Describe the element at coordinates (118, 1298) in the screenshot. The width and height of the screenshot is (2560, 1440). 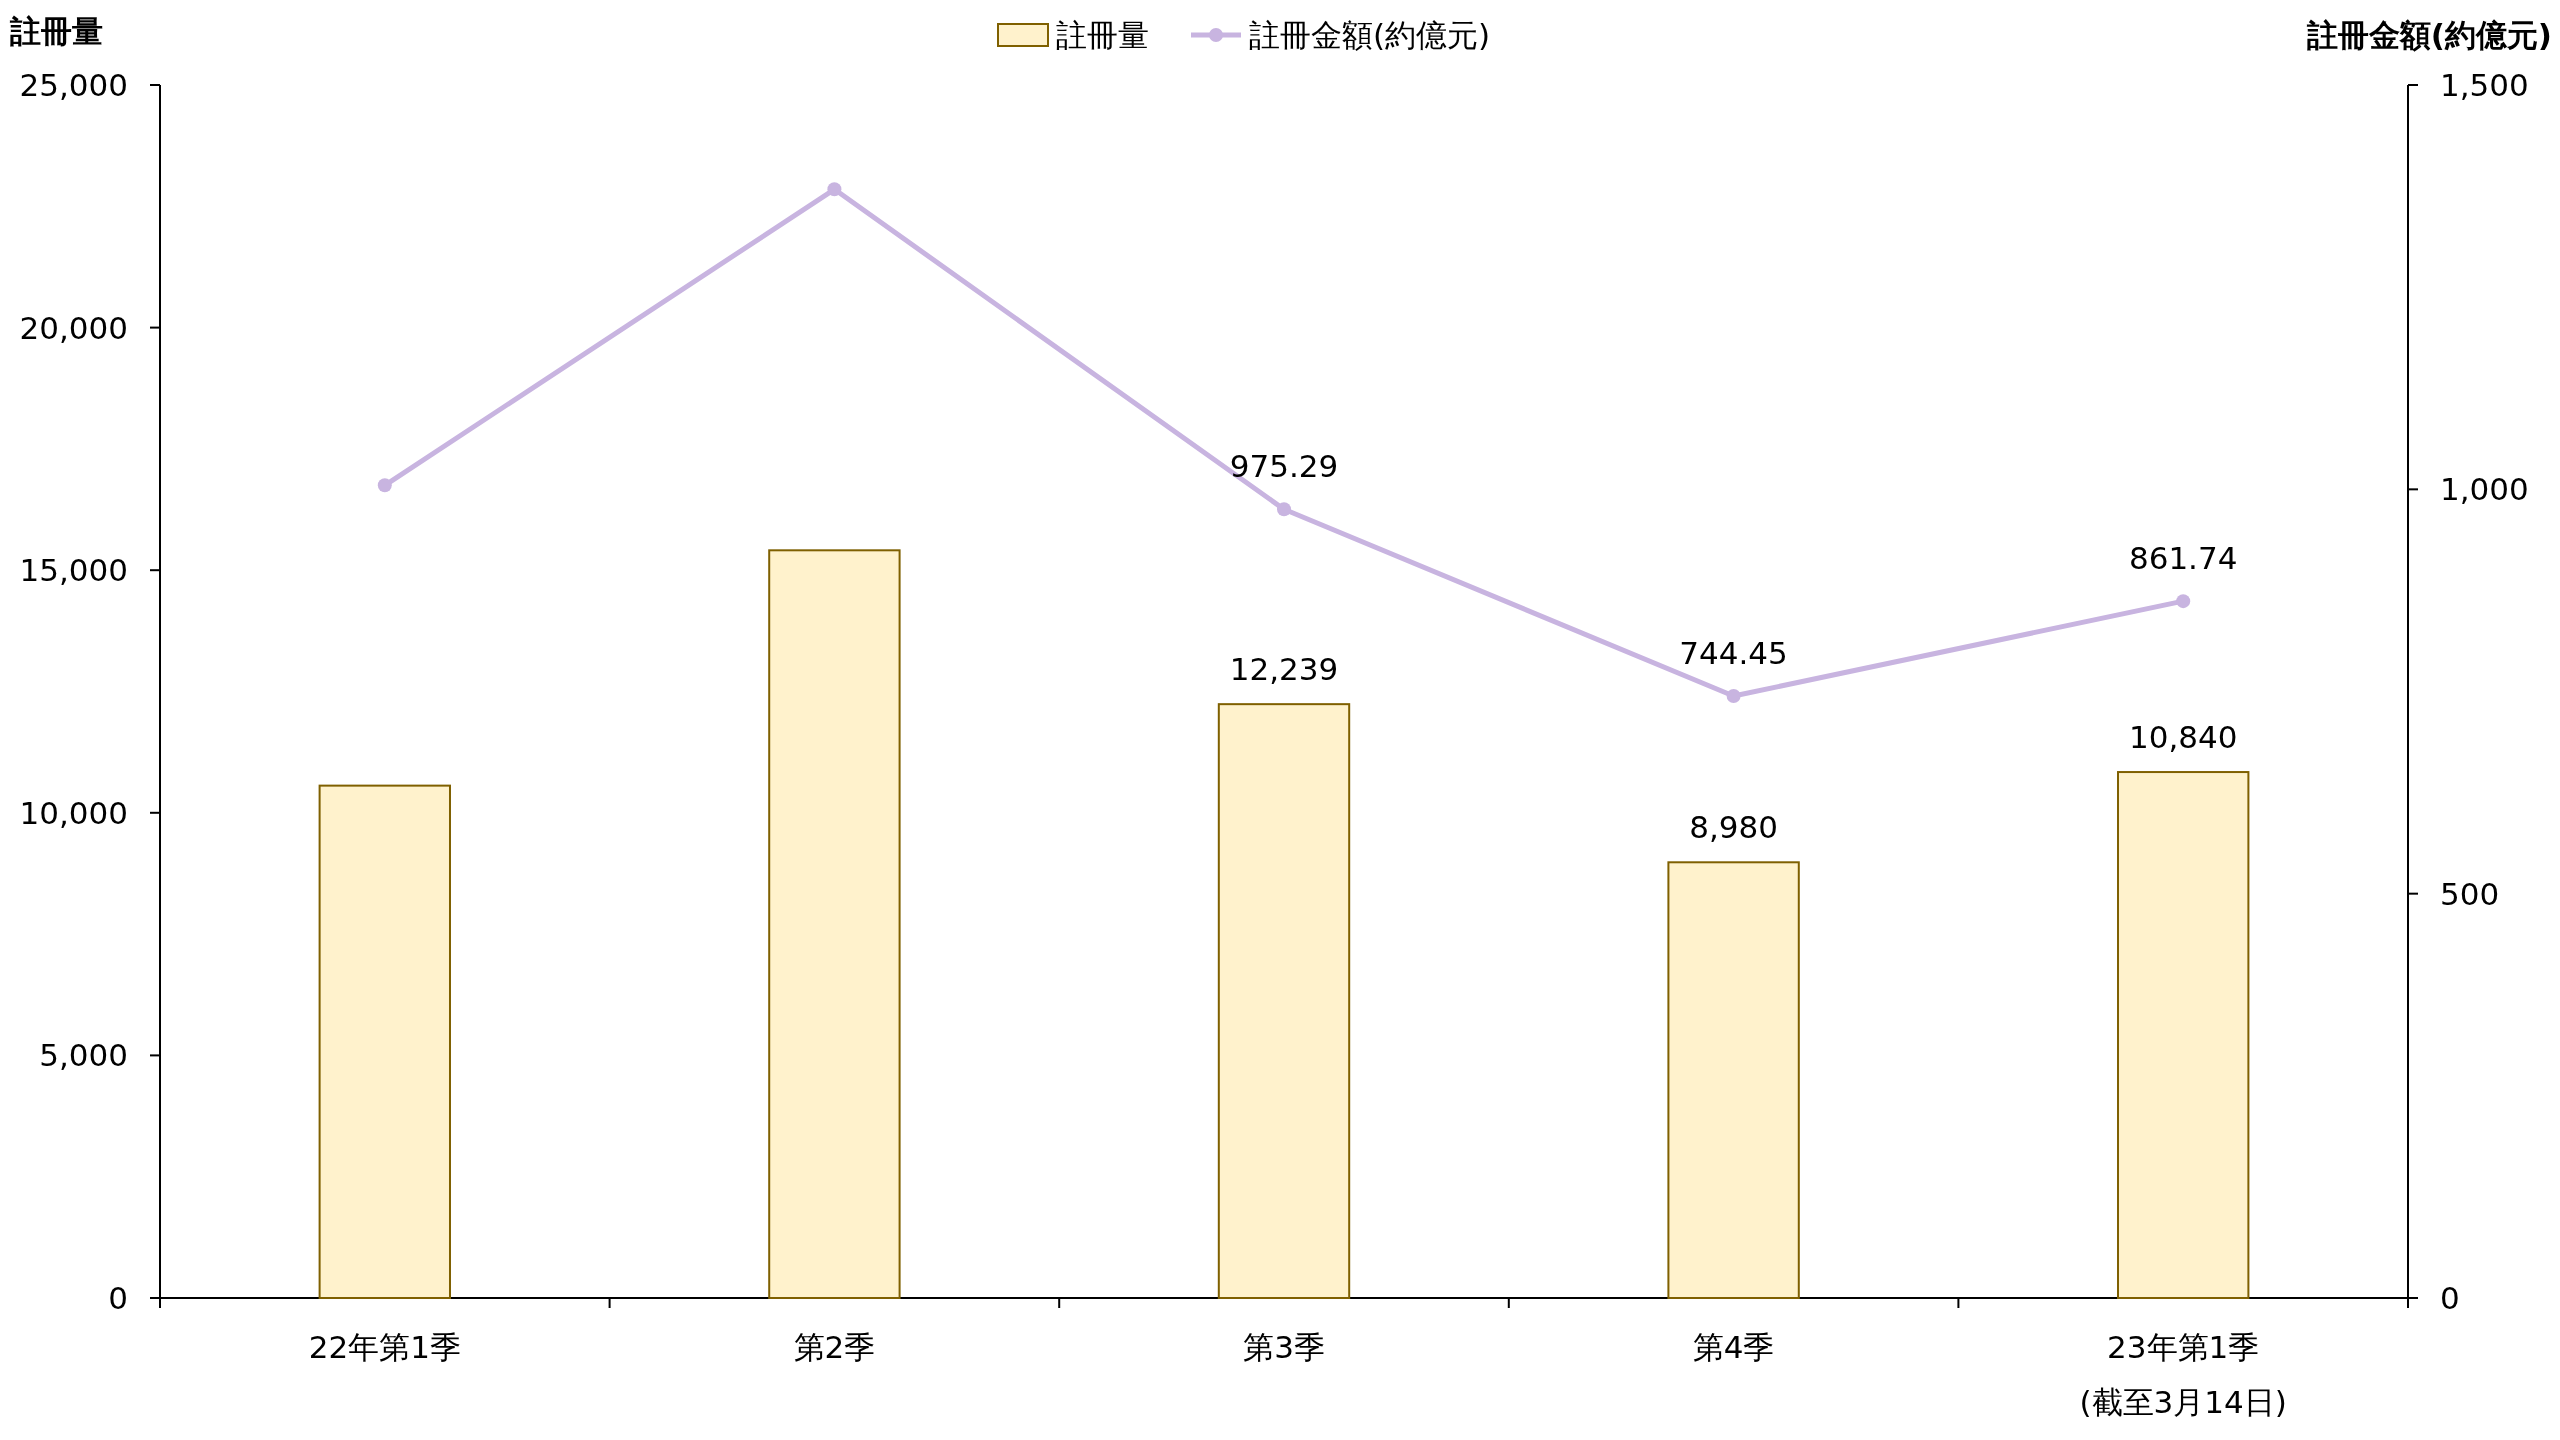
I see `y-tick-label: 0` at that location.